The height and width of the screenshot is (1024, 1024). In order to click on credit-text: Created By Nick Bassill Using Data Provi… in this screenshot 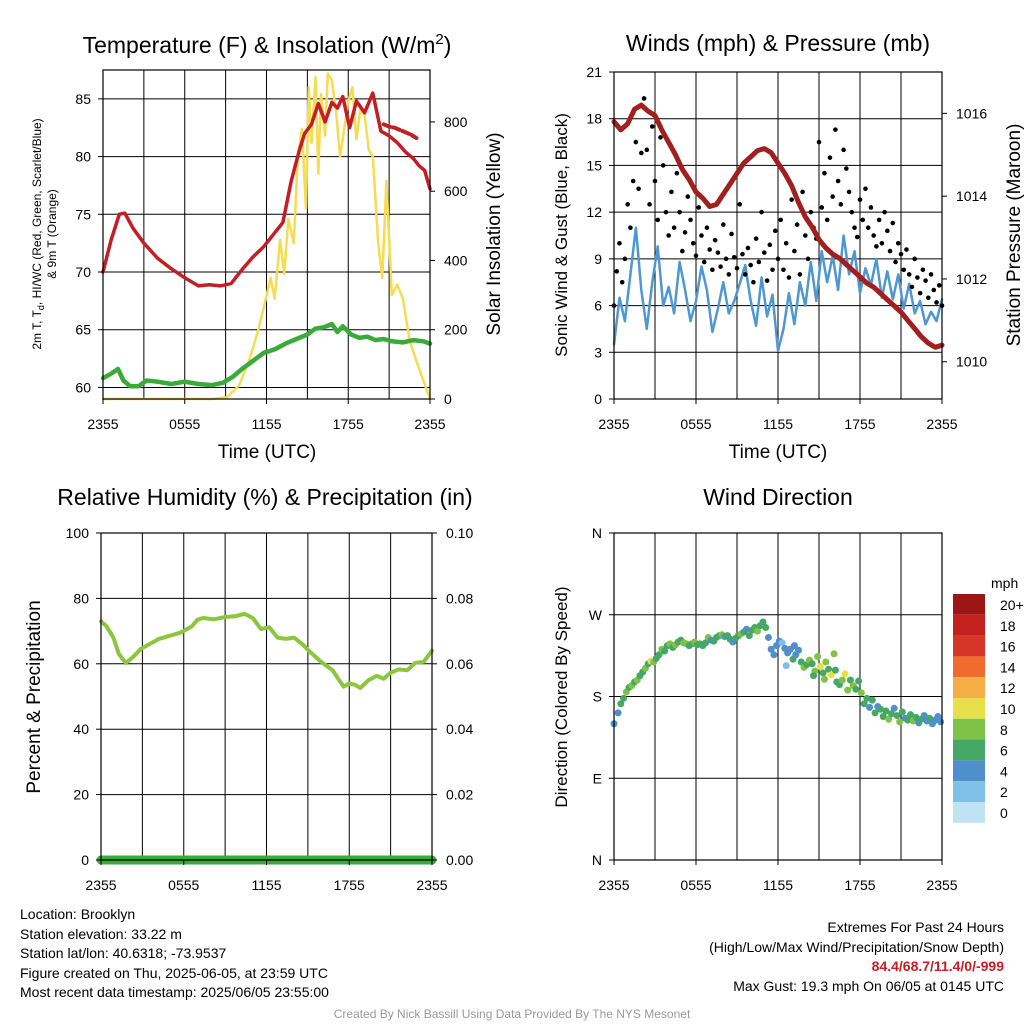, I will do `click(512, 1014)`.